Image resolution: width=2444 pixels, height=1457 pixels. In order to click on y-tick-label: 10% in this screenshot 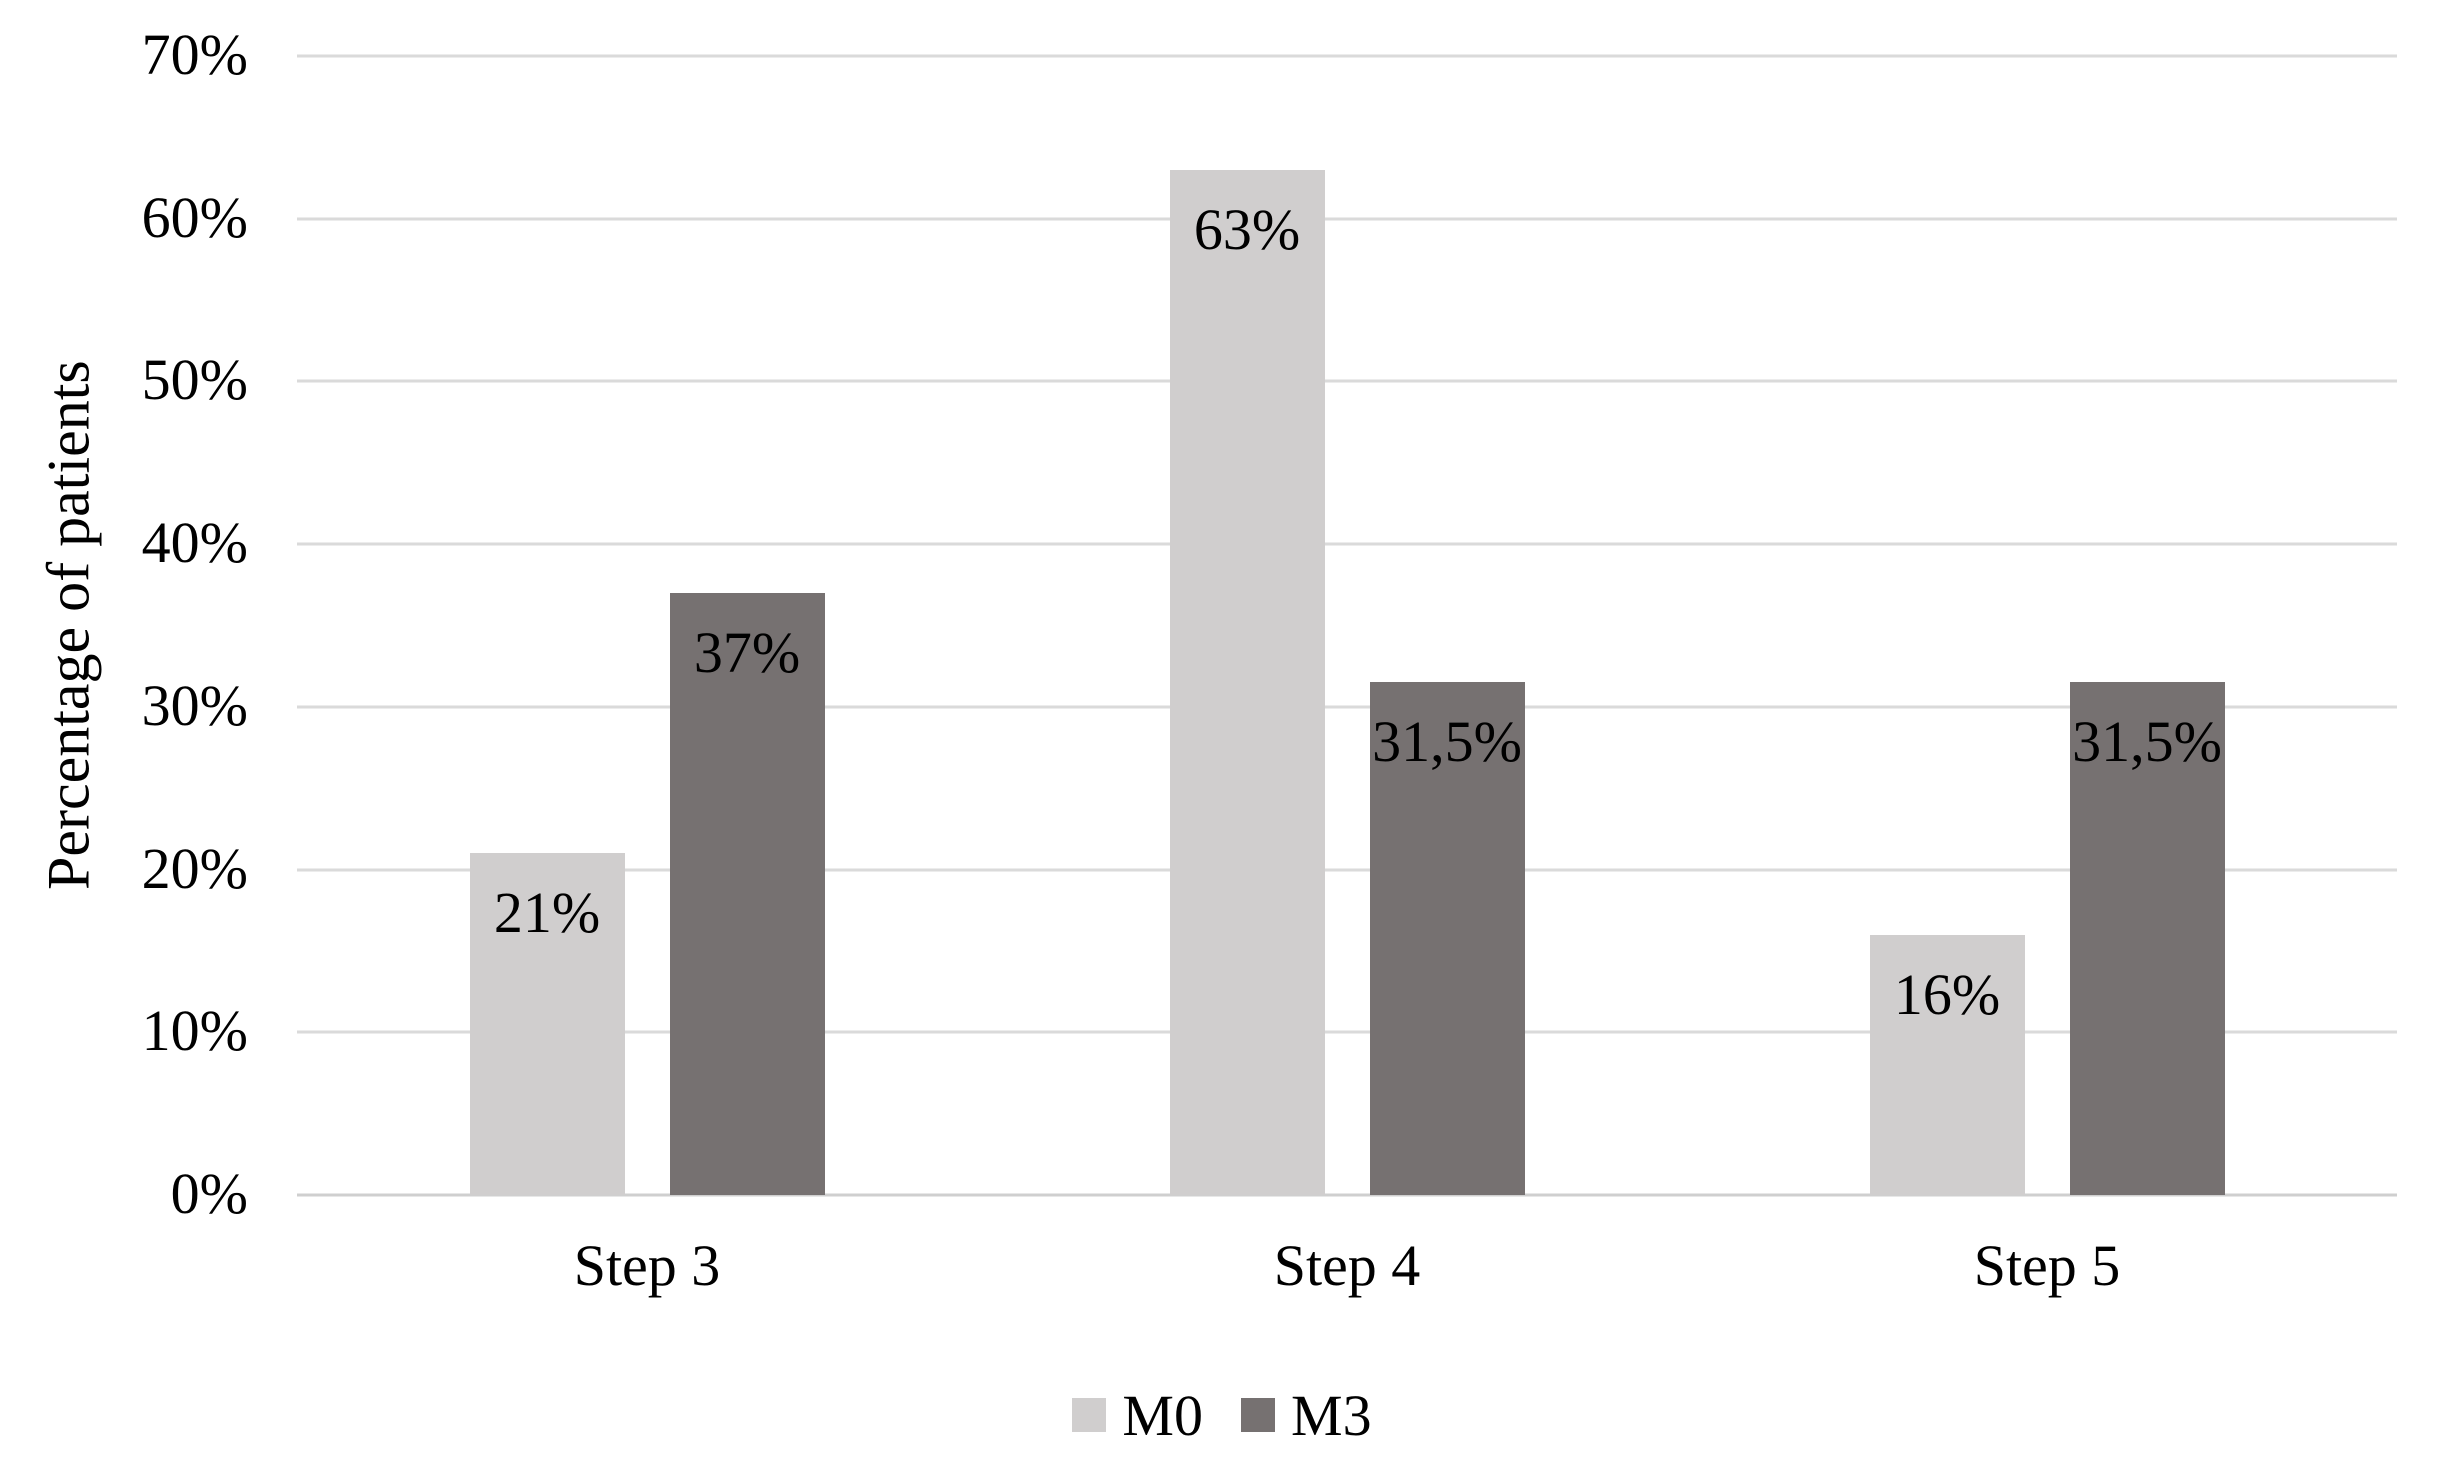, I will do `click(194, 1031)`.